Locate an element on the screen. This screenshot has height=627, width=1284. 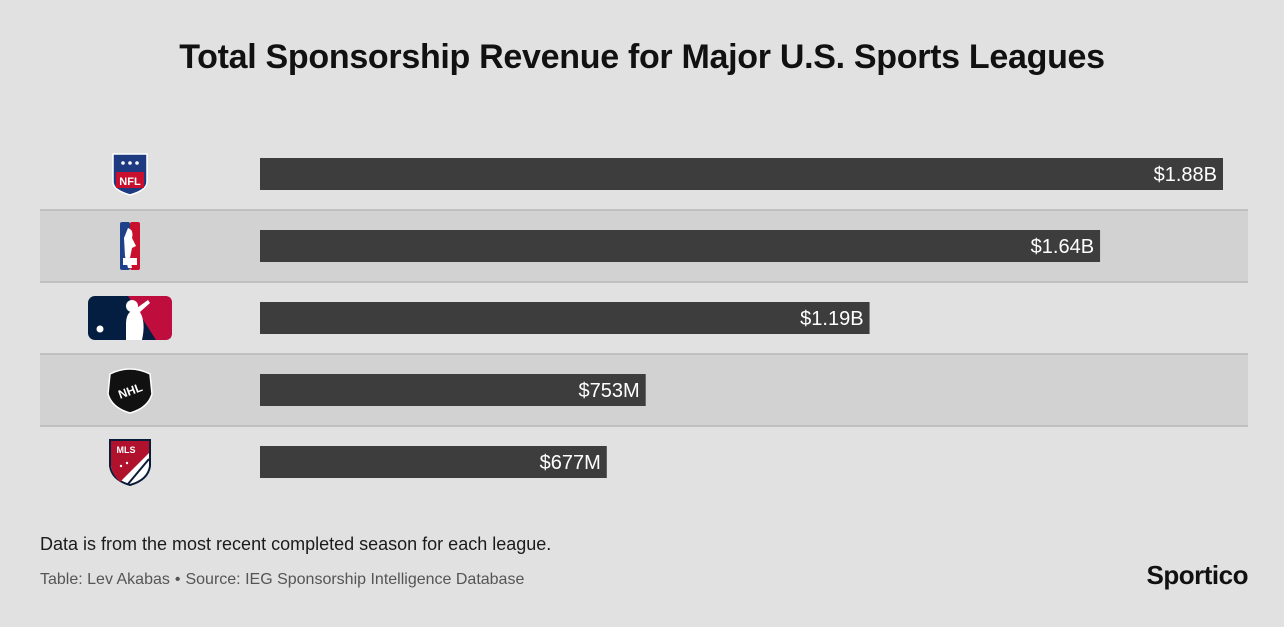
bar-mlb is located at coordinates (565, 318).